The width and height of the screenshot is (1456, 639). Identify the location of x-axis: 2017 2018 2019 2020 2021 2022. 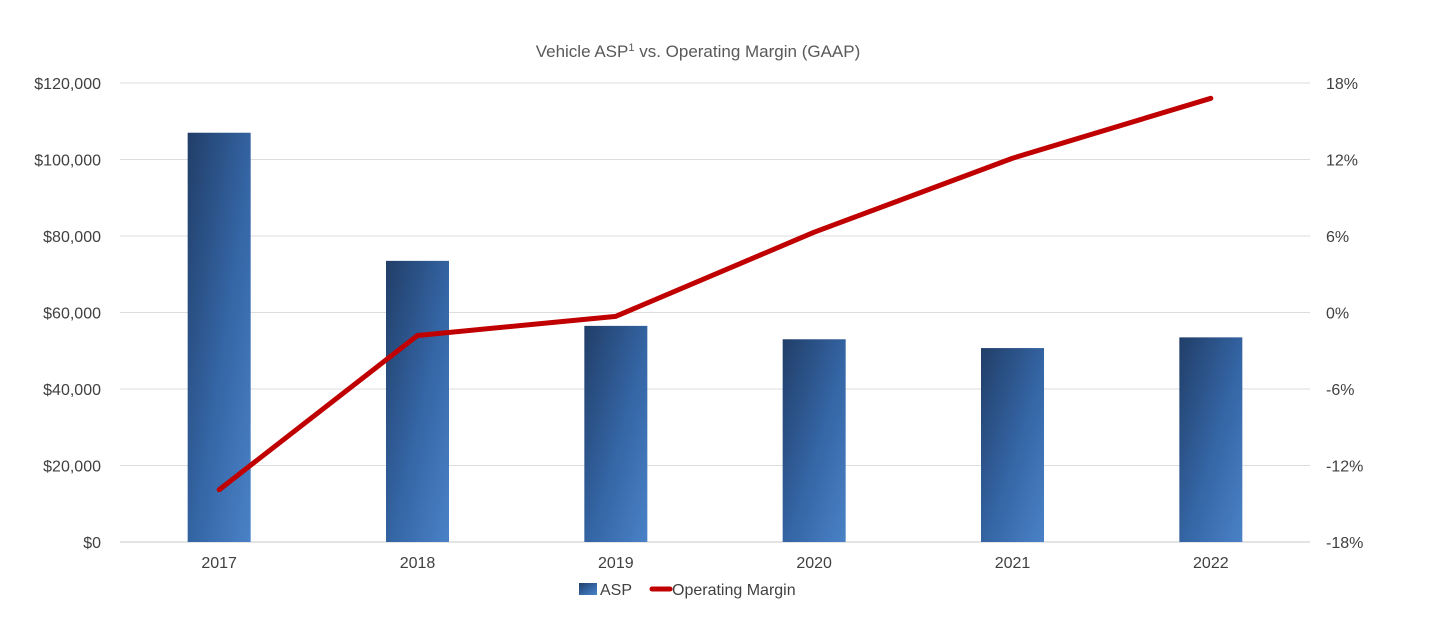
(714, 563).